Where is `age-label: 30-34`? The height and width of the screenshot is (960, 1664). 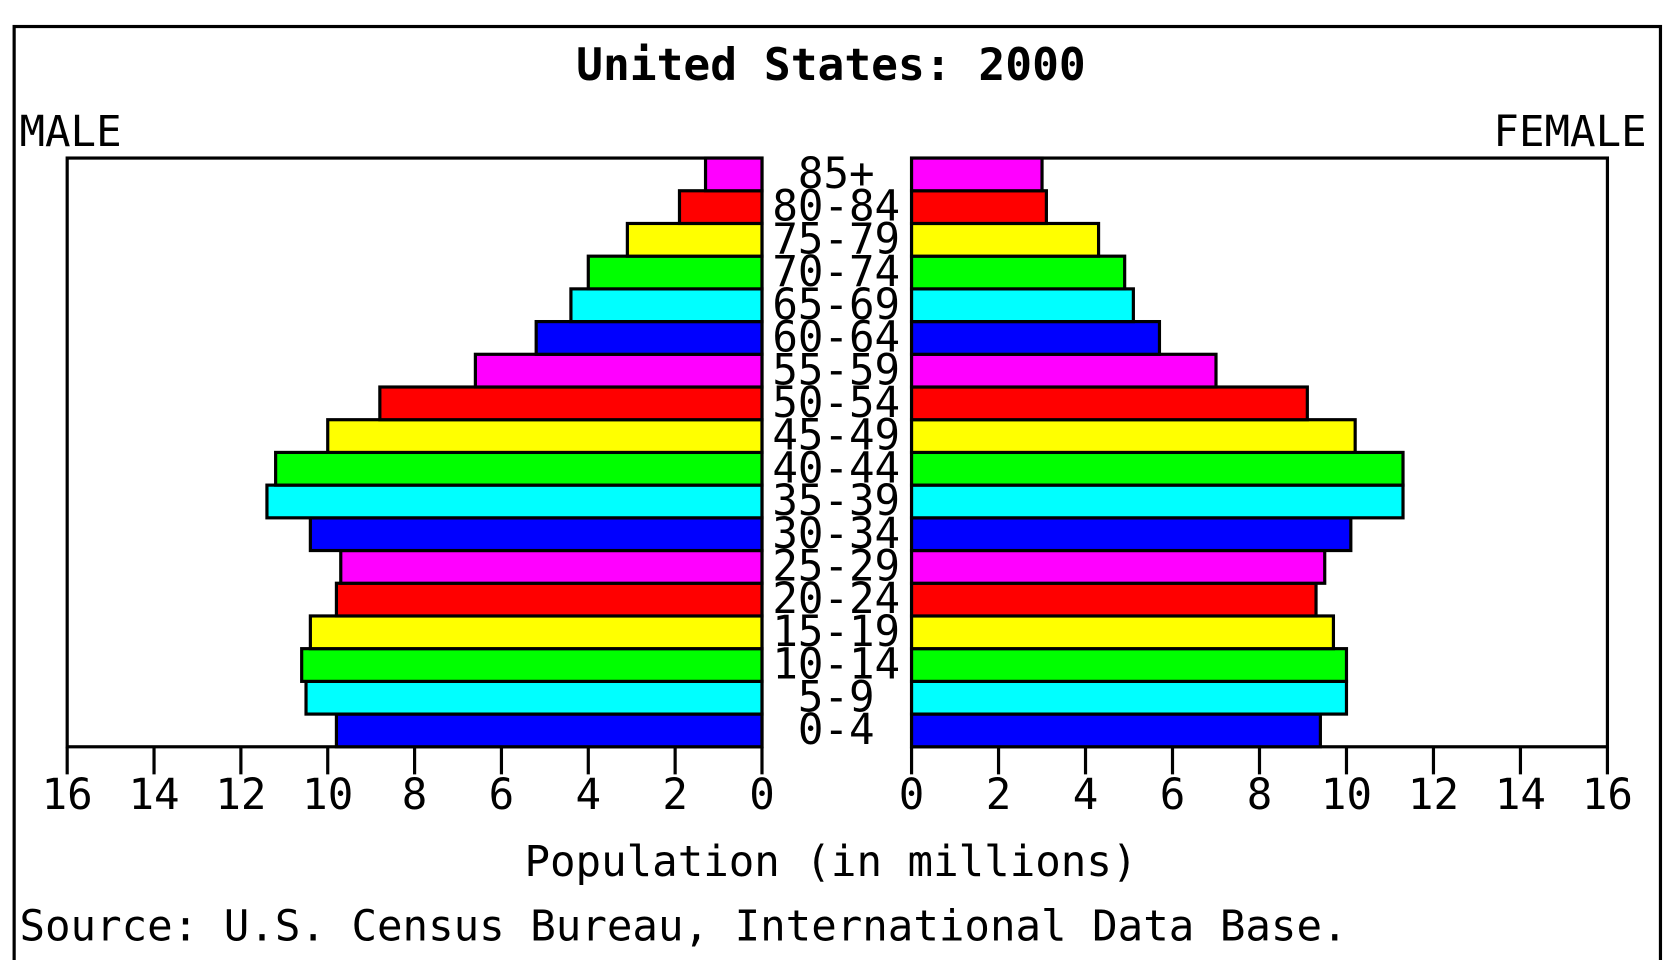 age-label: 30-34 is located at coordinates (836, 534).